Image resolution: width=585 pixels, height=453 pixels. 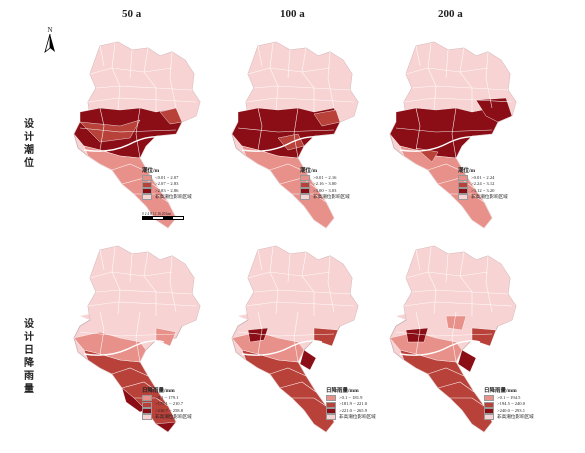 I want to click on map-rain-200a, so click(x=453, y=342).